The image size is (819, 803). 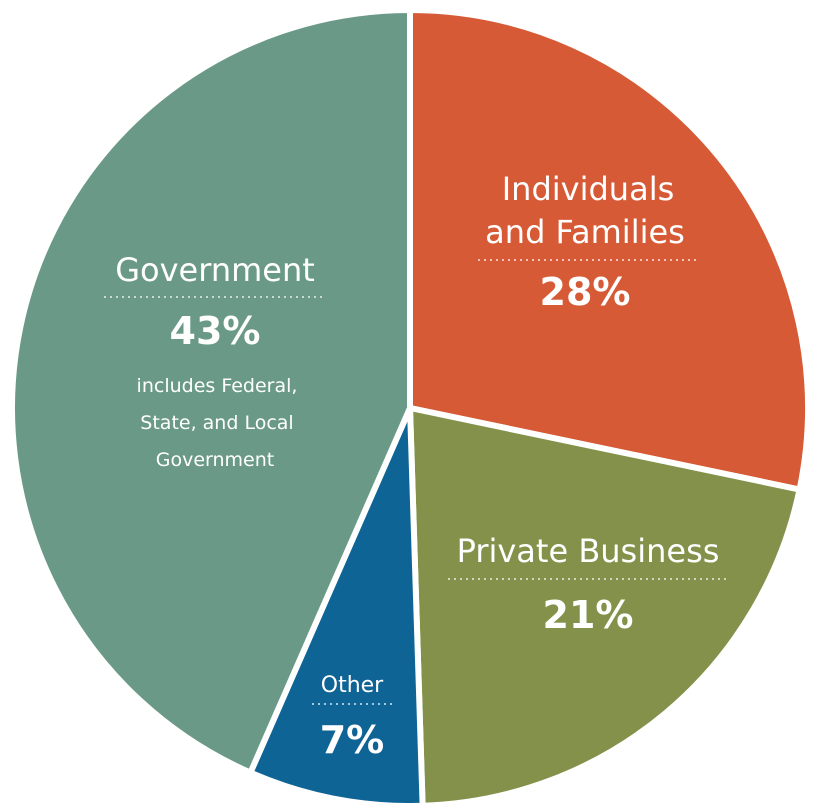 What do you see at coordinates (352, 740) in the screenshot?
I see `other-value: 7%` at bounding box center [352, 740].